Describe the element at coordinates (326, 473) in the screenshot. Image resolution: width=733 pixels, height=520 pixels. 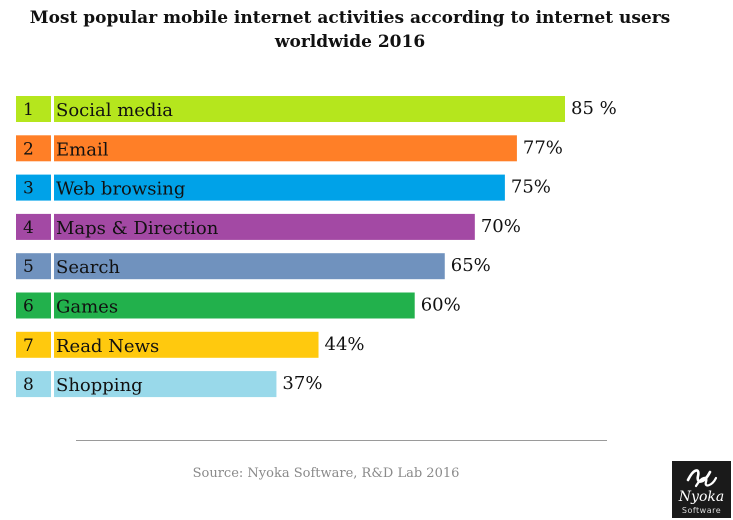
I see `source-note: Source: Nyoka Software, R&D Lab 2016` at that location.